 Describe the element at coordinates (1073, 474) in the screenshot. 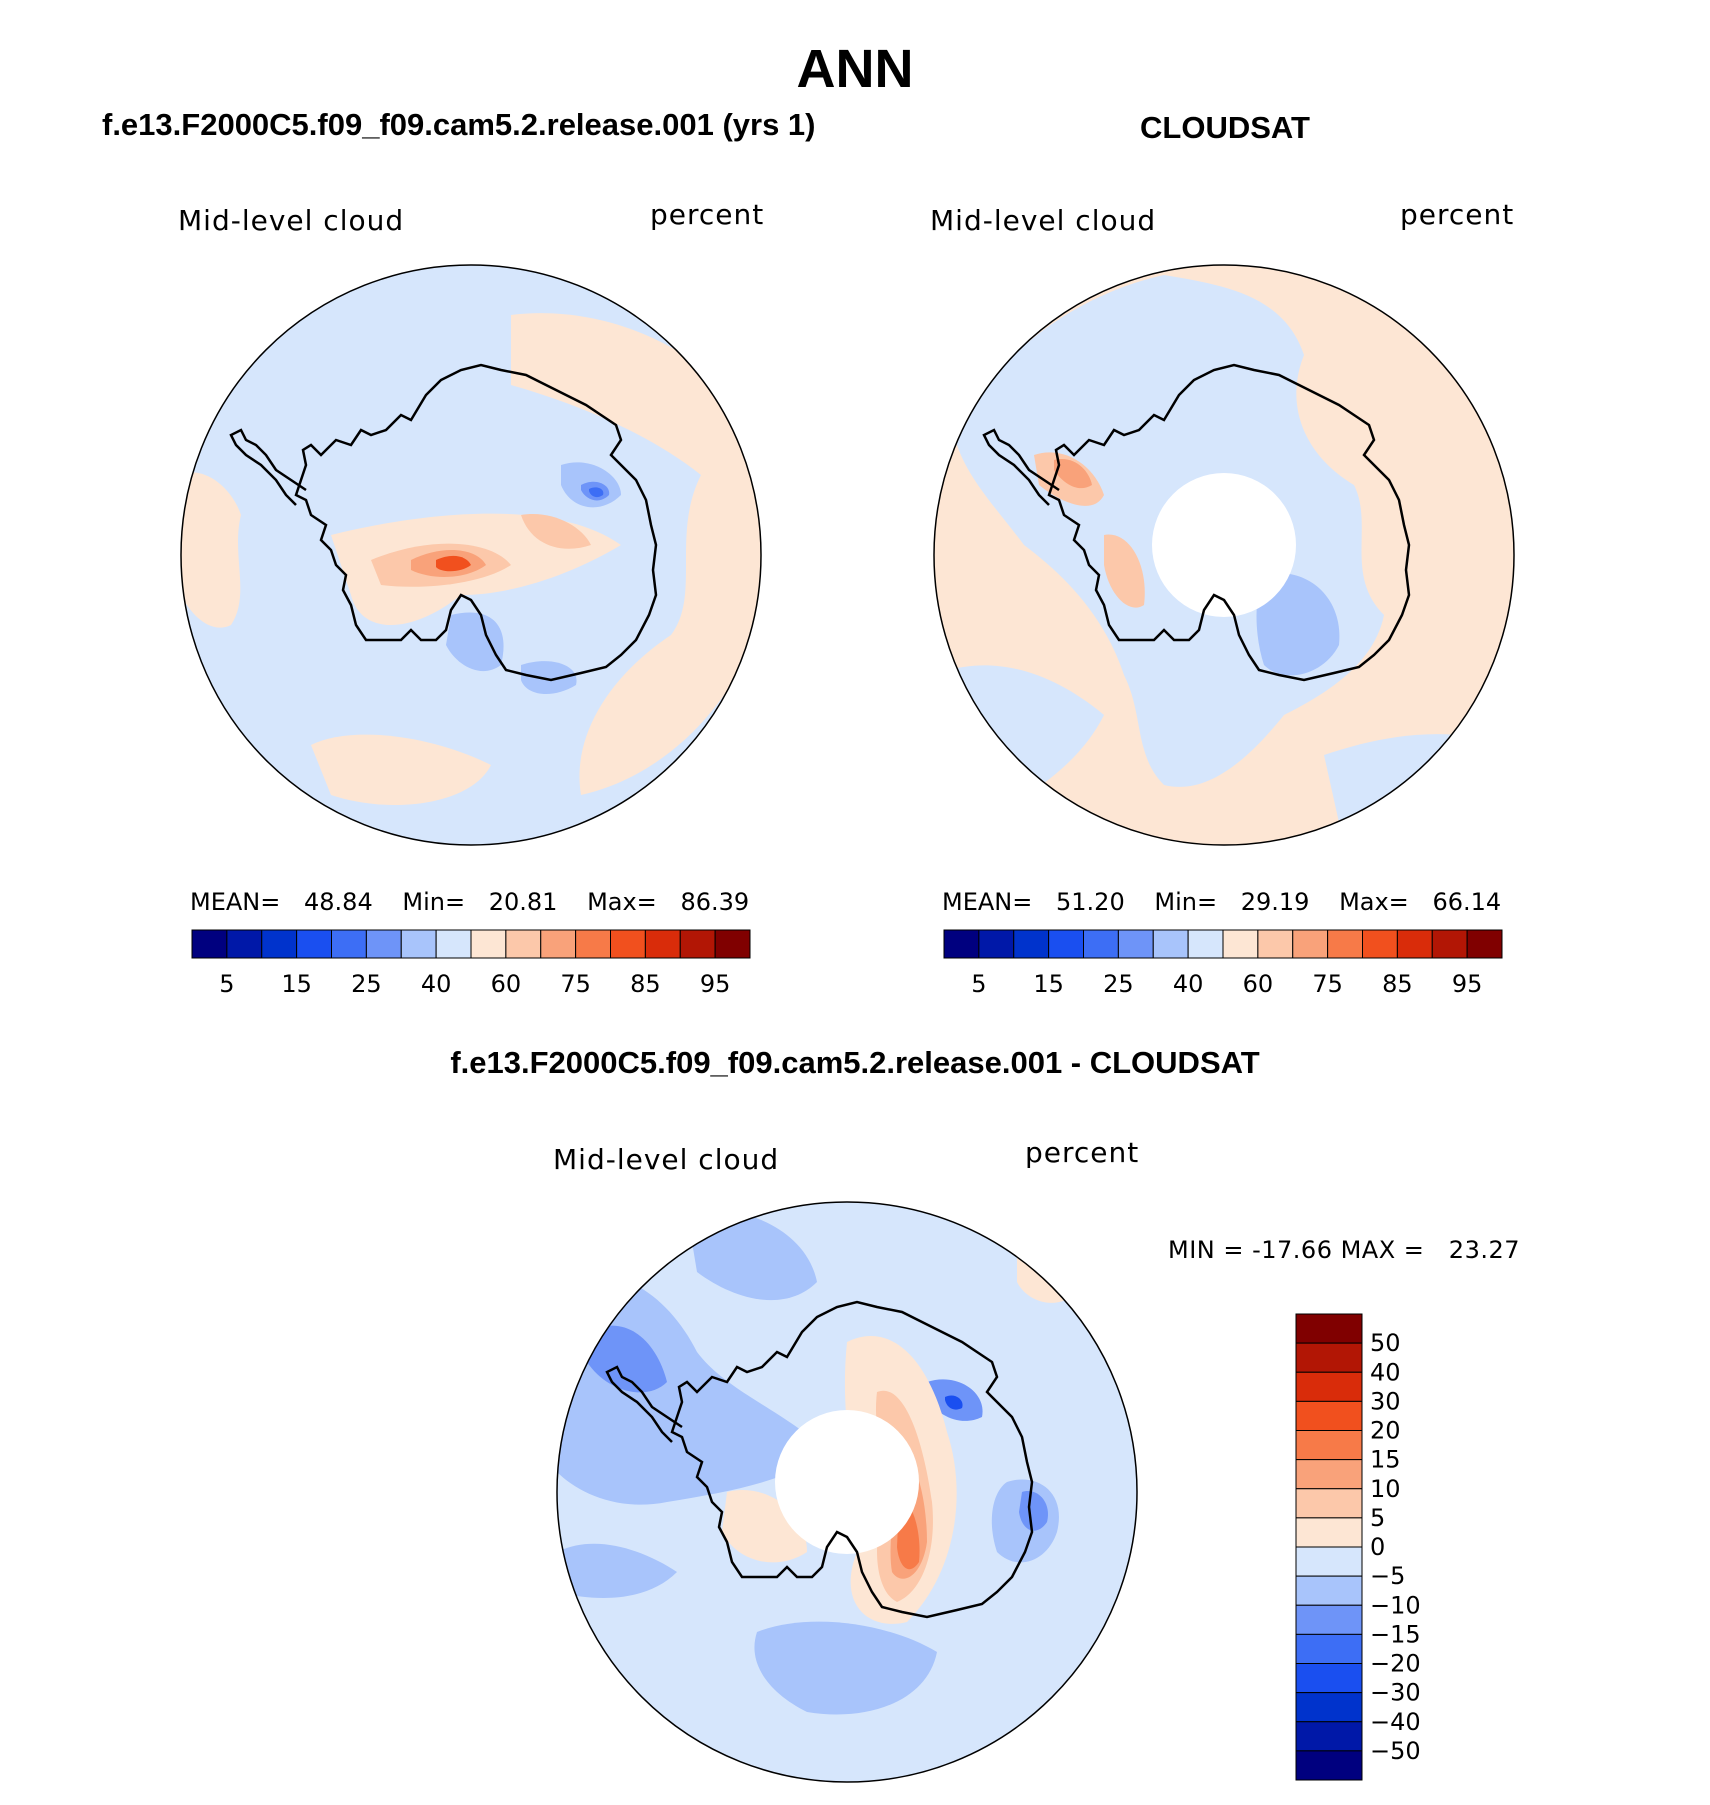

I see `obs-warm-region` at that location.